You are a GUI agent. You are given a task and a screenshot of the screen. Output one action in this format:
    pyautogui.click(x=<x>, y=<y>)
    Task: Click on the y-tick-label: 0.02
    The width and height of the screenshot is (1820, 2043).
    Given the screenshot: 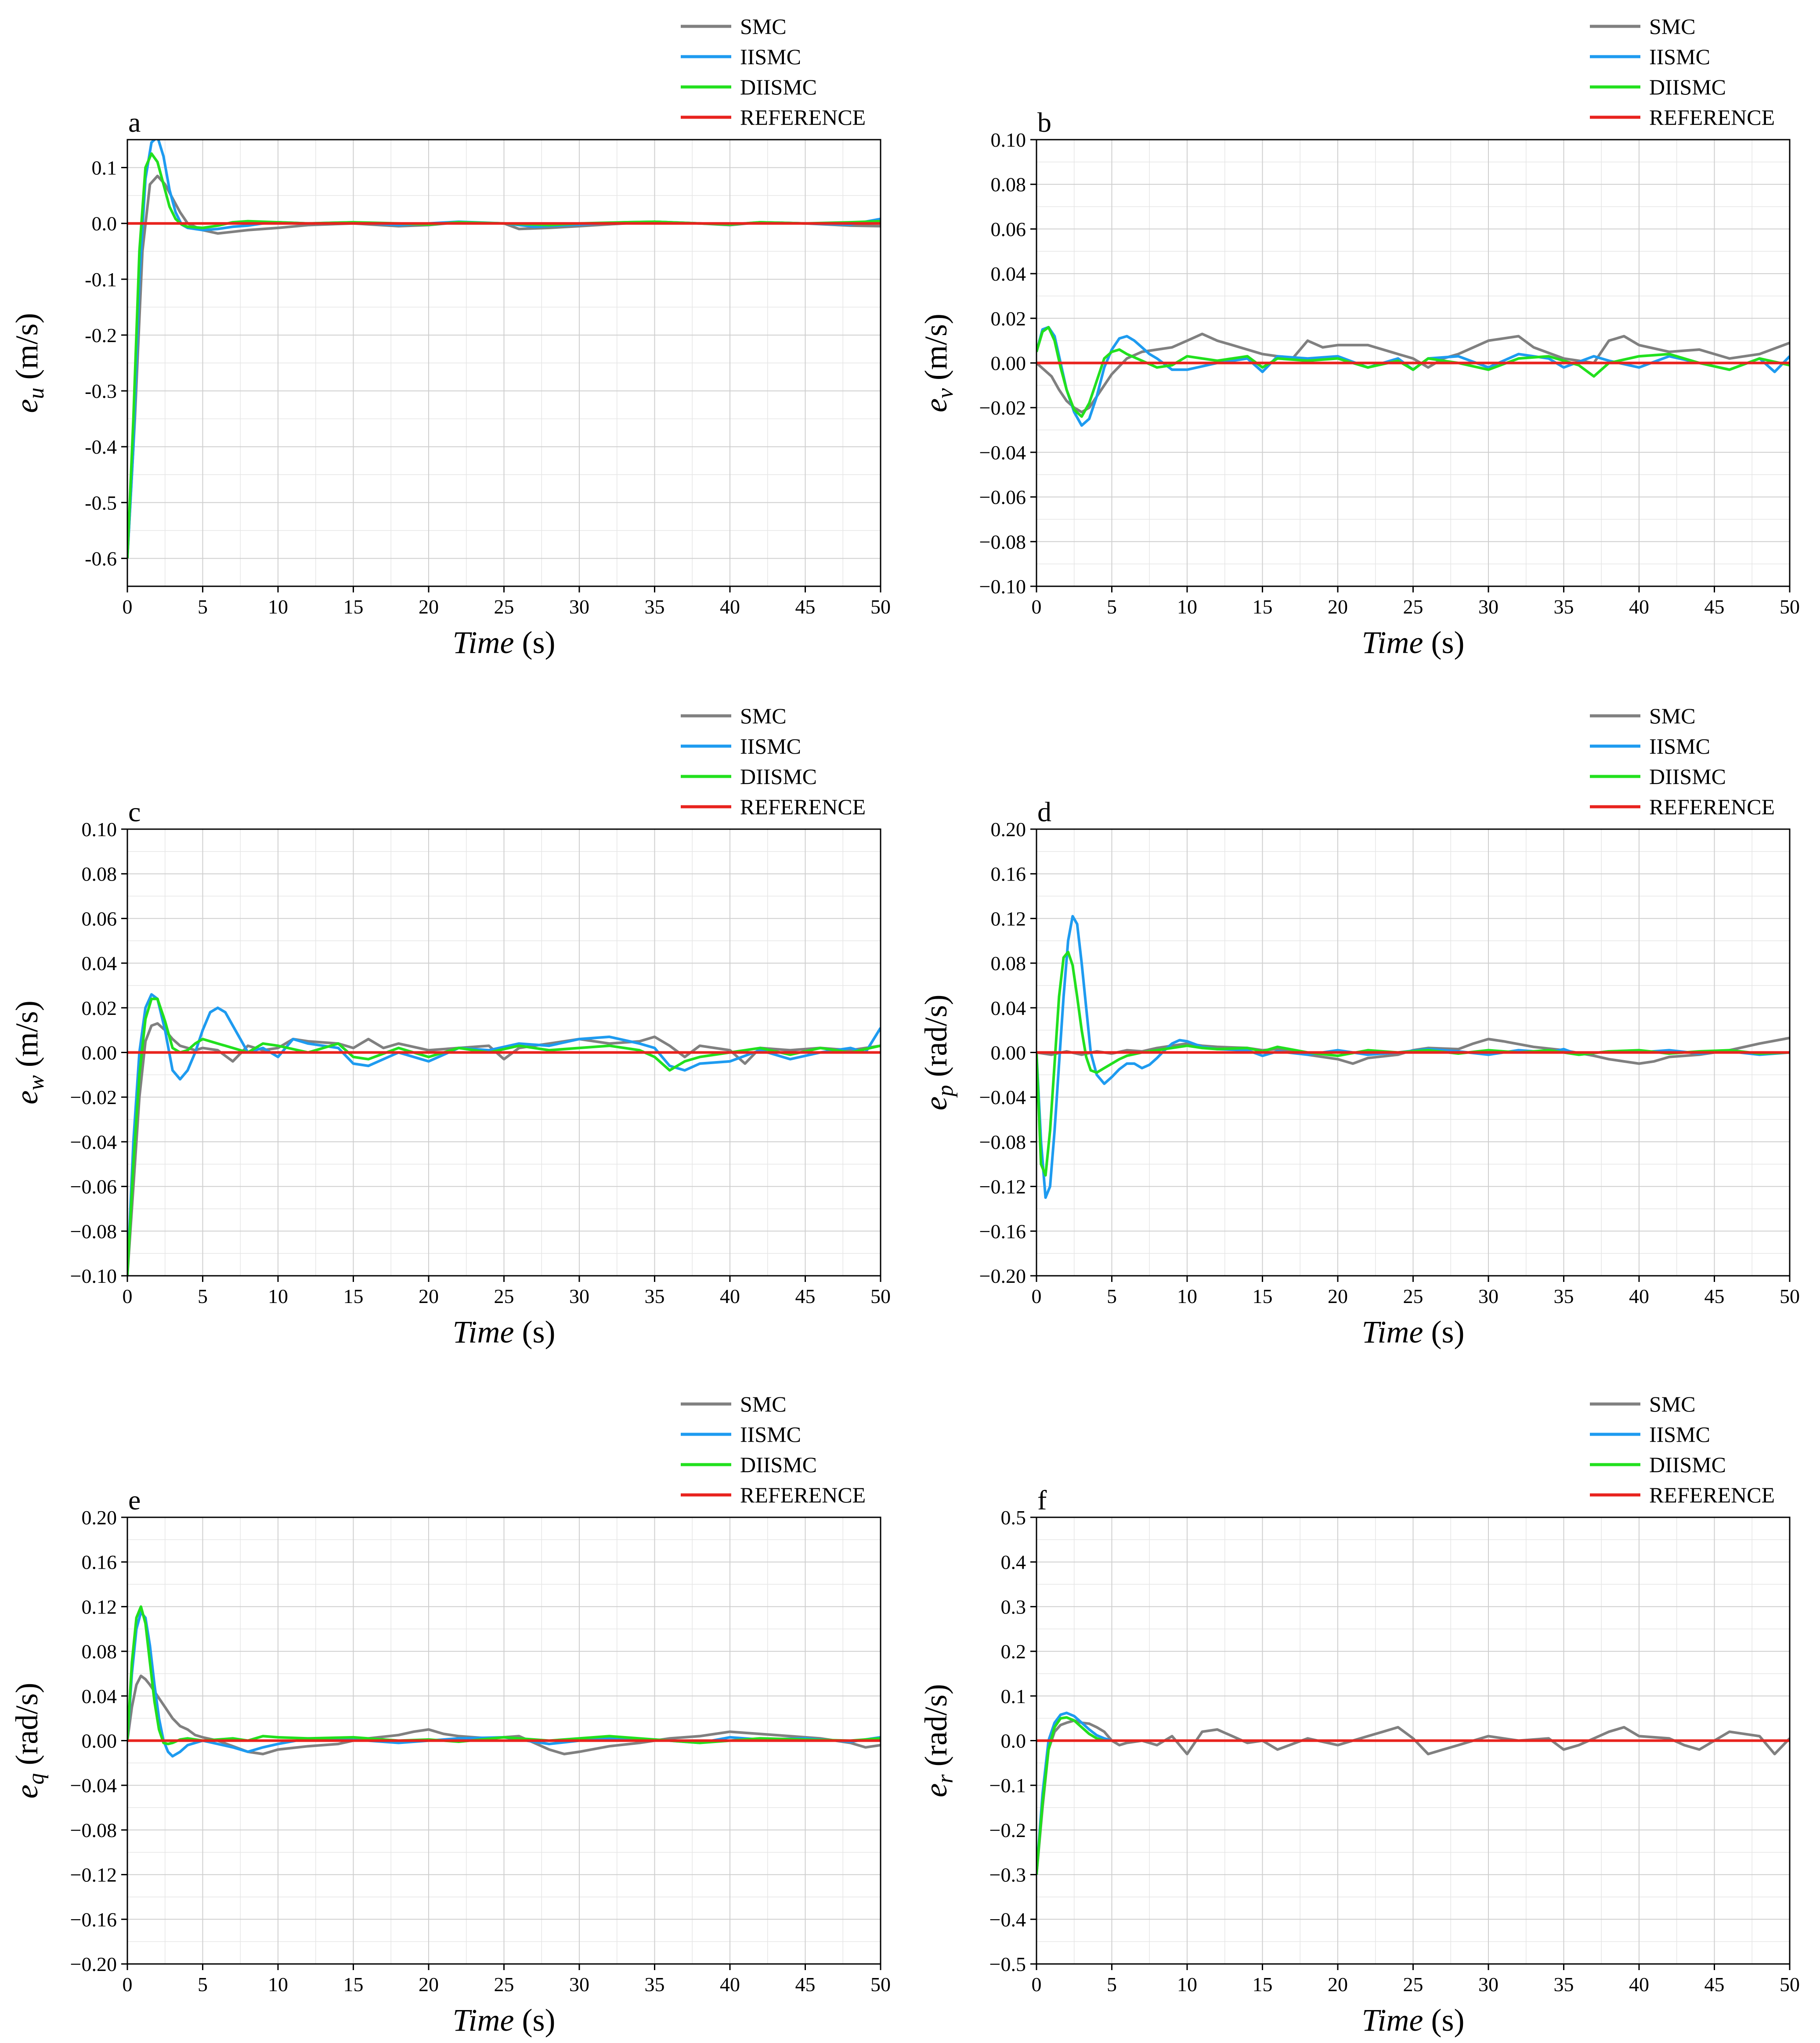 What is the action you would take?
    pyautogui.click(x=99, y=1008)
    